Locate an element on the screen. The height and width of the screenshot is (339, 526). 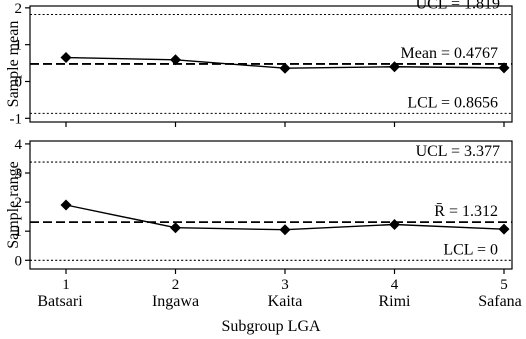
xbar-y-tick-label: 1 is located at coordinates (19, 46).